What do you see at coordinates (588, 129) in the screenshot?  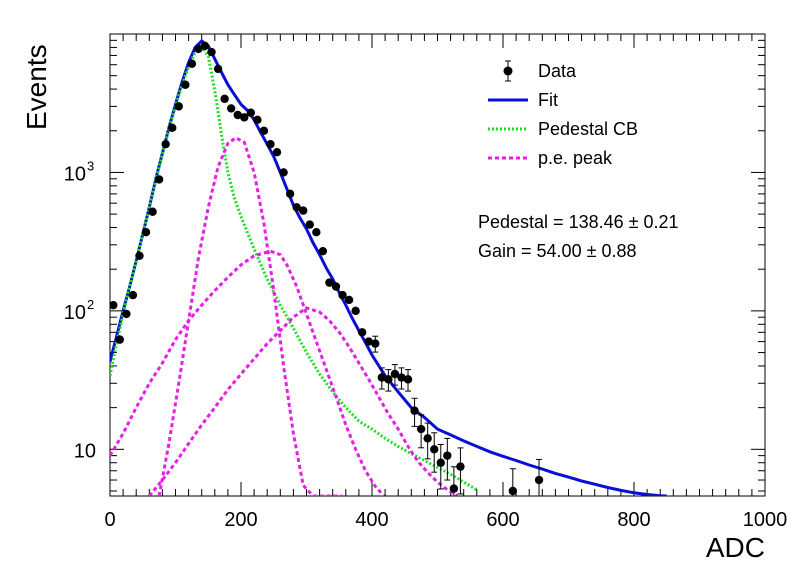 I see `legend-label: Pedestal CB` at bounding box center [588, 129].